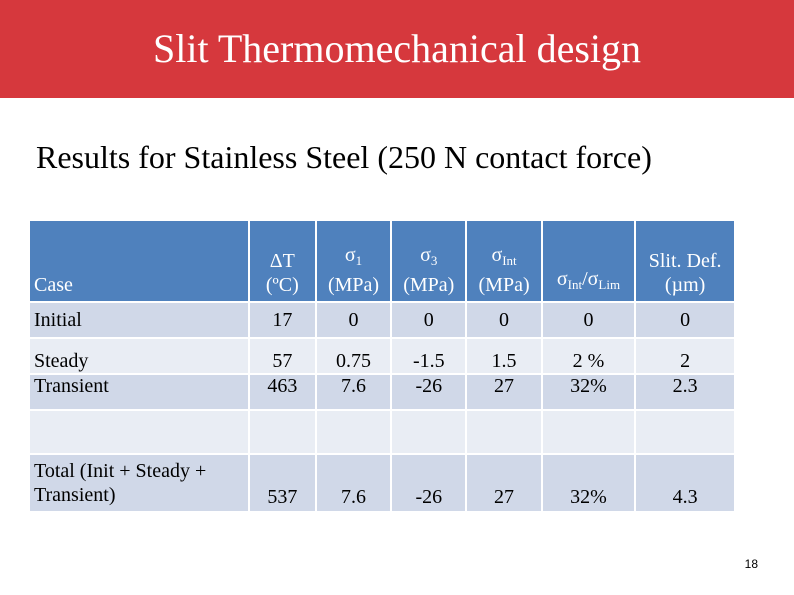  What do you see at coordinates (425, 255) in the screenshot?
I see `header-sigma3-symbol: σ` at bounding box center [425, 255].